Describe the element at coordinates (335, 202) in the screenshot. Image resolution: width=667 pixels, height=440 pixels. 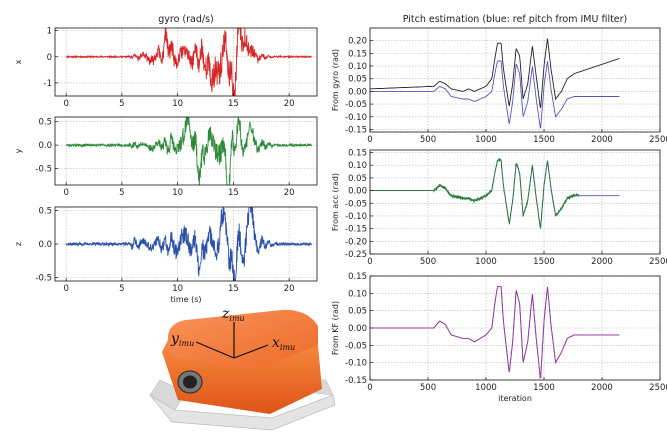
I see `y-axis-label: From acc (rad)` at that location.